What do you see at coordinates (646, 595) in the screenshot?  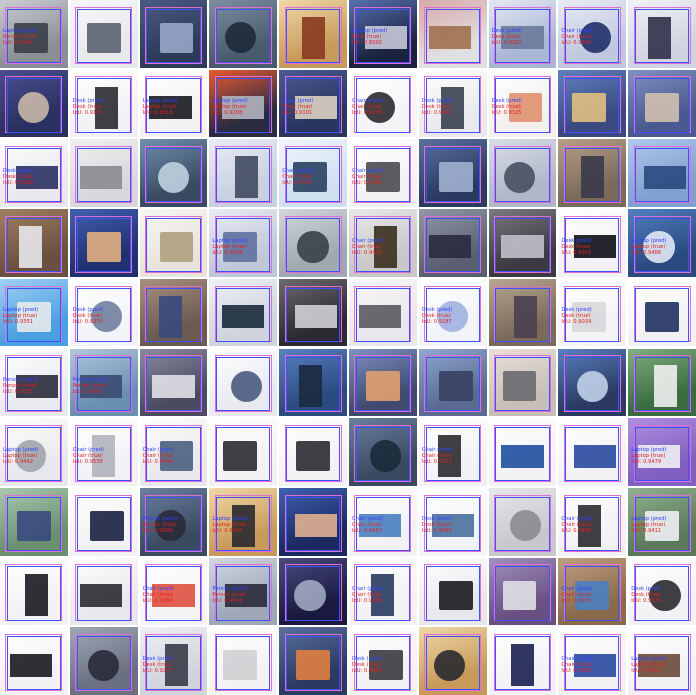 I see `detection-label: Desk (pred) Desk (true) IoU: 0.9579` at bounding box center [646, 595].